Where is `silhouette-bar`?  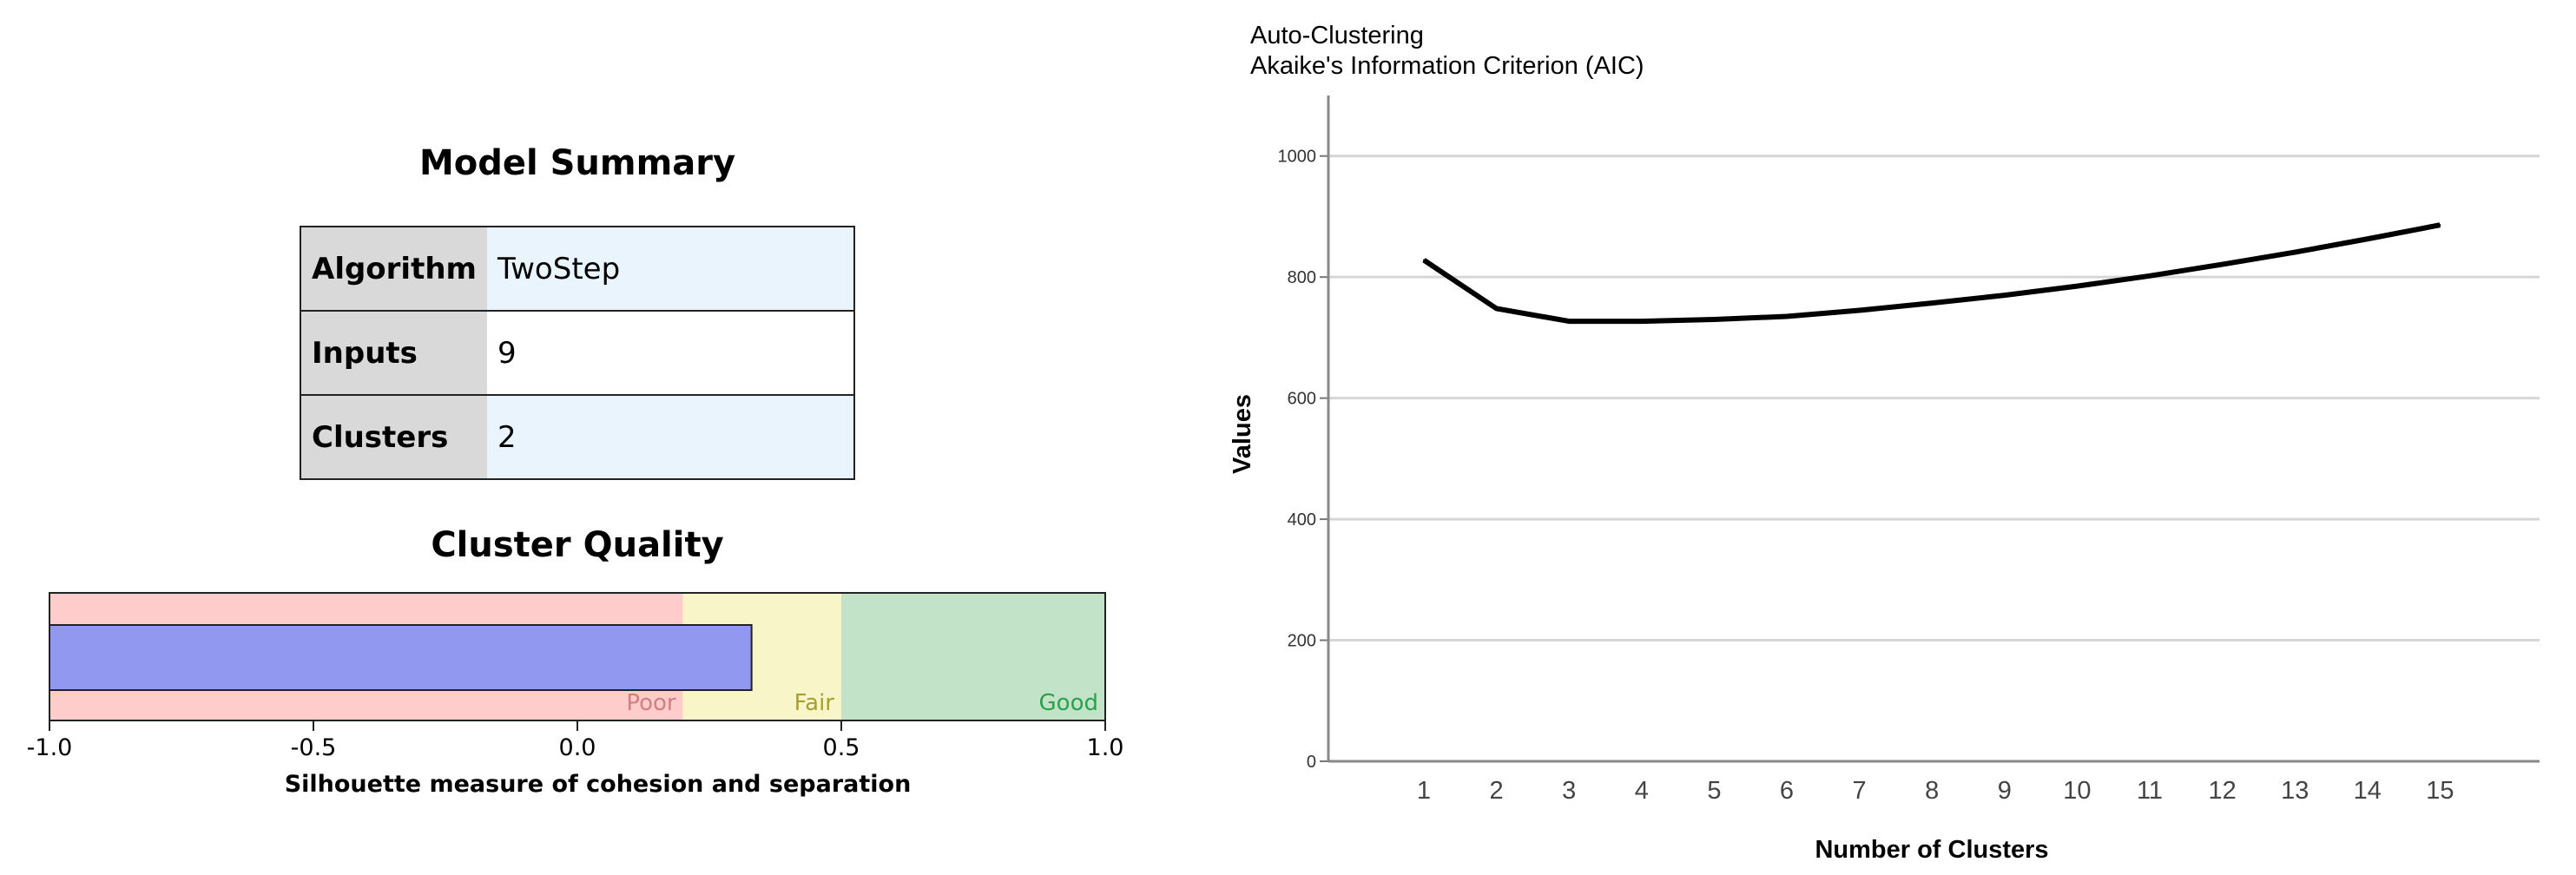
silhouette-bar is located at coordinates (401, 657).